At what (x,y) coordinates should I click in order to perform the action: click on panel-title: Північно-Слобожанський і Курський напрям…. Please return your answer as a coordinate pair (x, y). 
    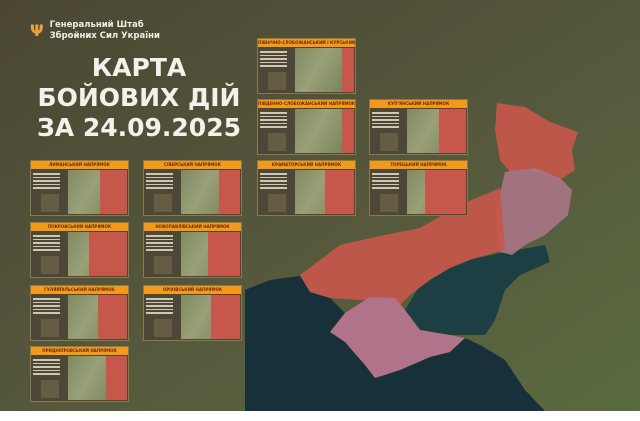
    Looking at the image, I should click on (306, 43).